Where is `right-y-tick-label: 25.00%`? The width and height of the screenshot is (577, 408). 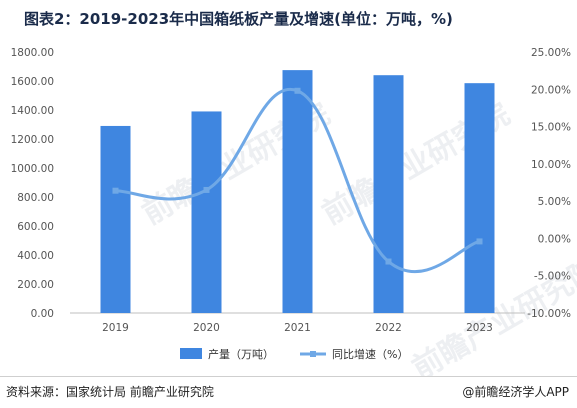
right-y-tick-label: 25.00% is located at coordinates (551, 53).